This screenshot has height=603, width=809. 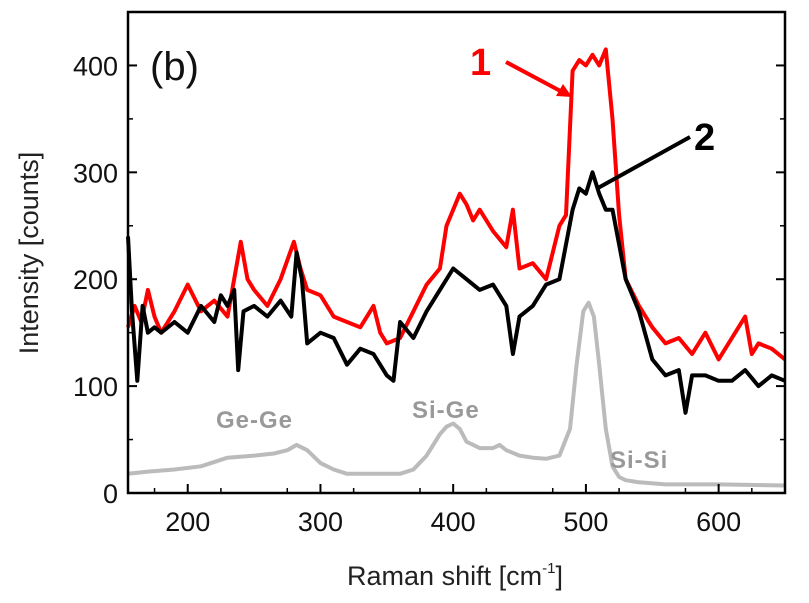 What do you see at coordinates (639, 460) in the screenshot?
I see `annotation-si-si: Si-Si` at bounding box center [639, 460].